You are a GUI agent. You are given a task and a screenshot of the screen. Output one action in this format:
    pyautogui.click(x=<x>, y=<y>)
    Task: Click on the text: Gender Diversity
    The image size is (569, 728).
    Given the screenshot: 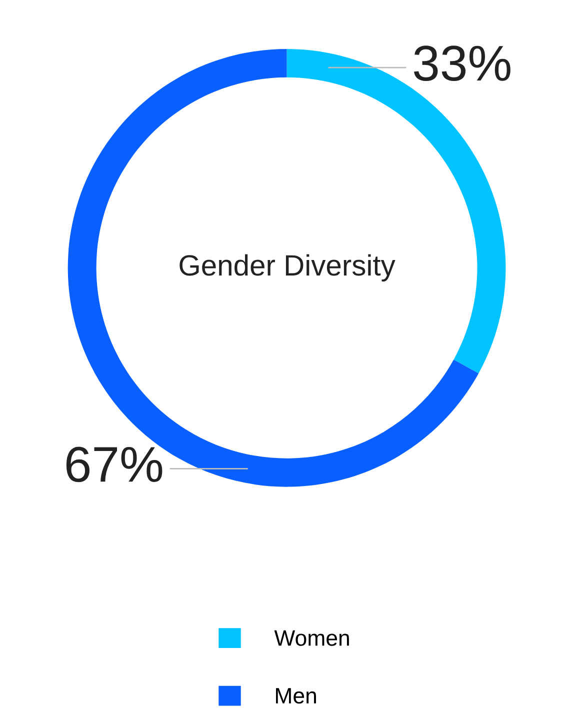 What is the action you would take?
    pyautogui.click(x=288, y=268)
    